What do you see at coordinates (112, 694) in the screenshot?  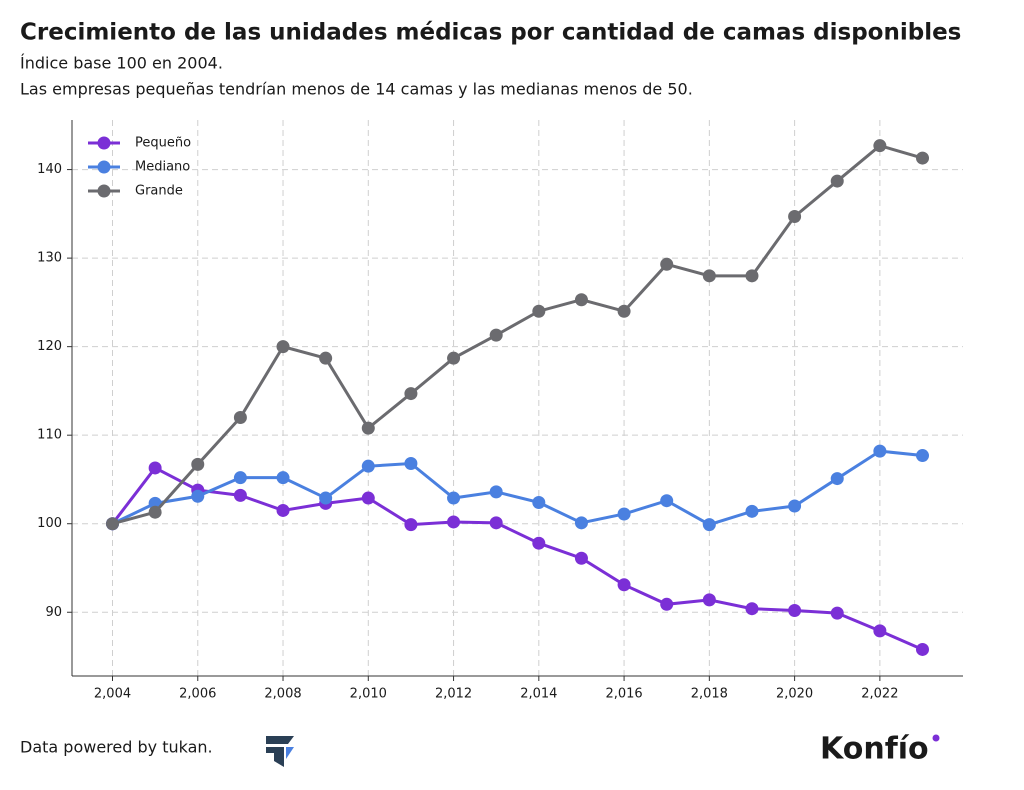 I see `x-tick-label: 2,004` at bounding box center [112, 694].